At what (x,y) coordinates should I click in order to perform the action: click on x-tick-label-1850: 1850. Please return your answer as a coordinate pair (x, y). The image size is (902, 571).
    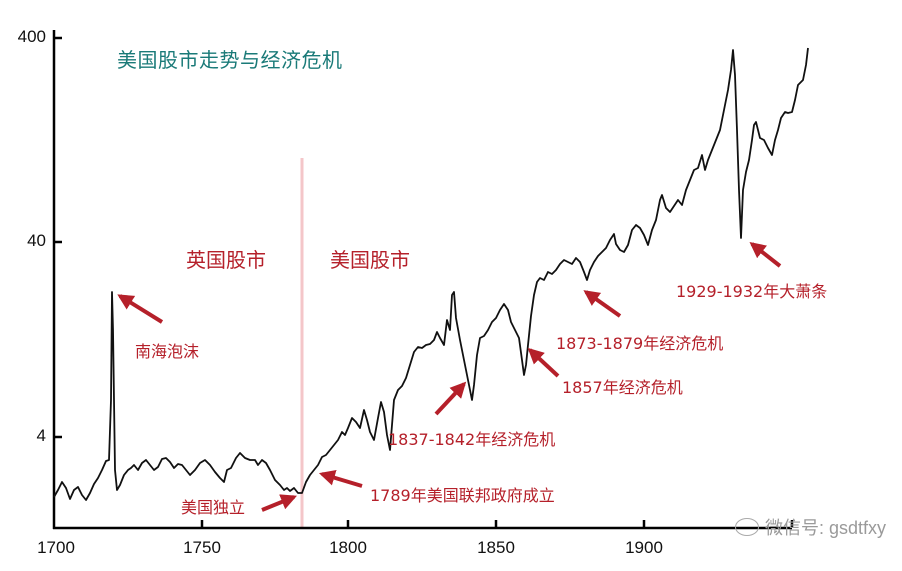
    Looking at the image, I should click on (496, 547).